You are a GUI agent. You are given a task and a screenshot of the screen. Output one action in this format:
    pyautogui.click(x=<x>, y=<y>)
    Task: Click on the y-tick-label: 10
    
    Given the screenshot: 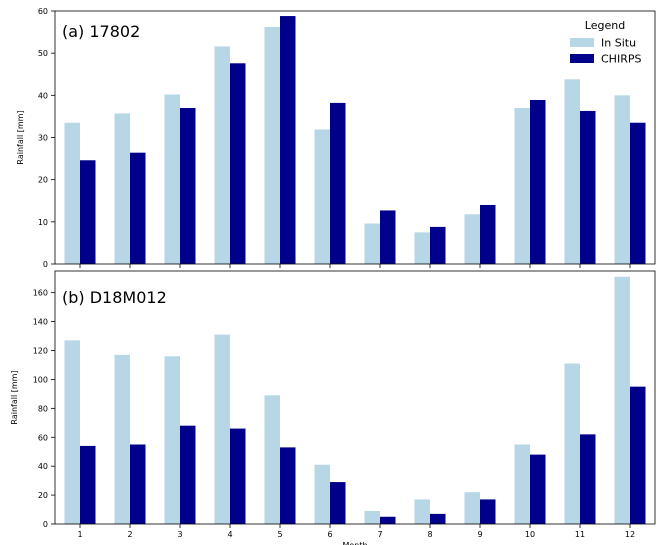 What is the action you would take?
    pyautogui.click(x=43, y=222)
    